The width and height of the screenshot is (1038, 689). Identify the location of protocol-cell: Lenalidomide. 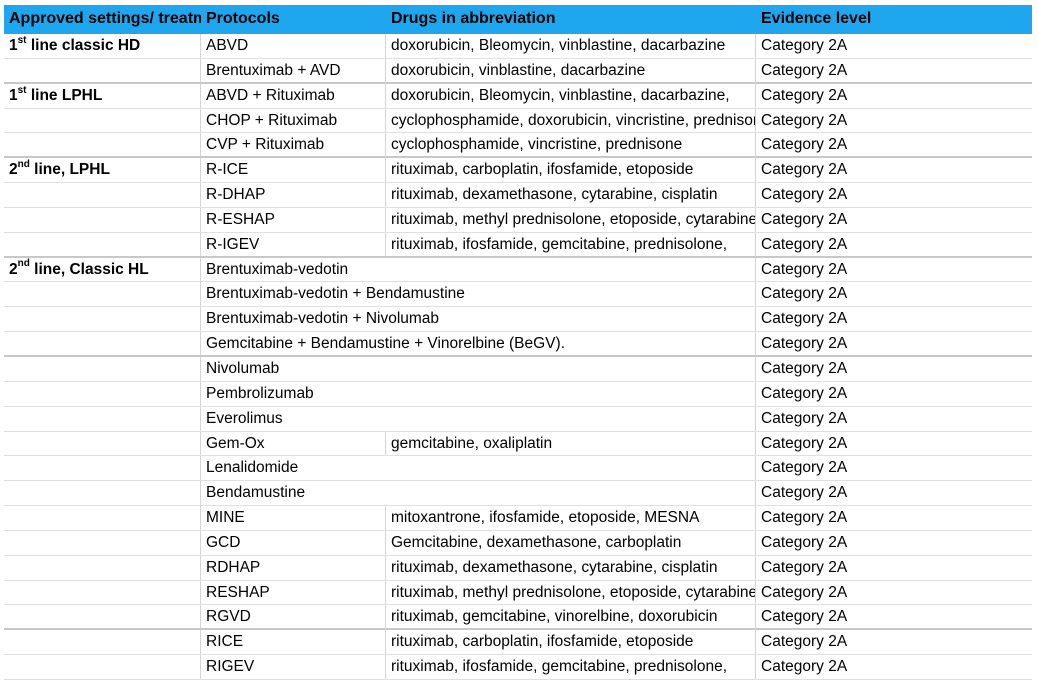
(252, 468).